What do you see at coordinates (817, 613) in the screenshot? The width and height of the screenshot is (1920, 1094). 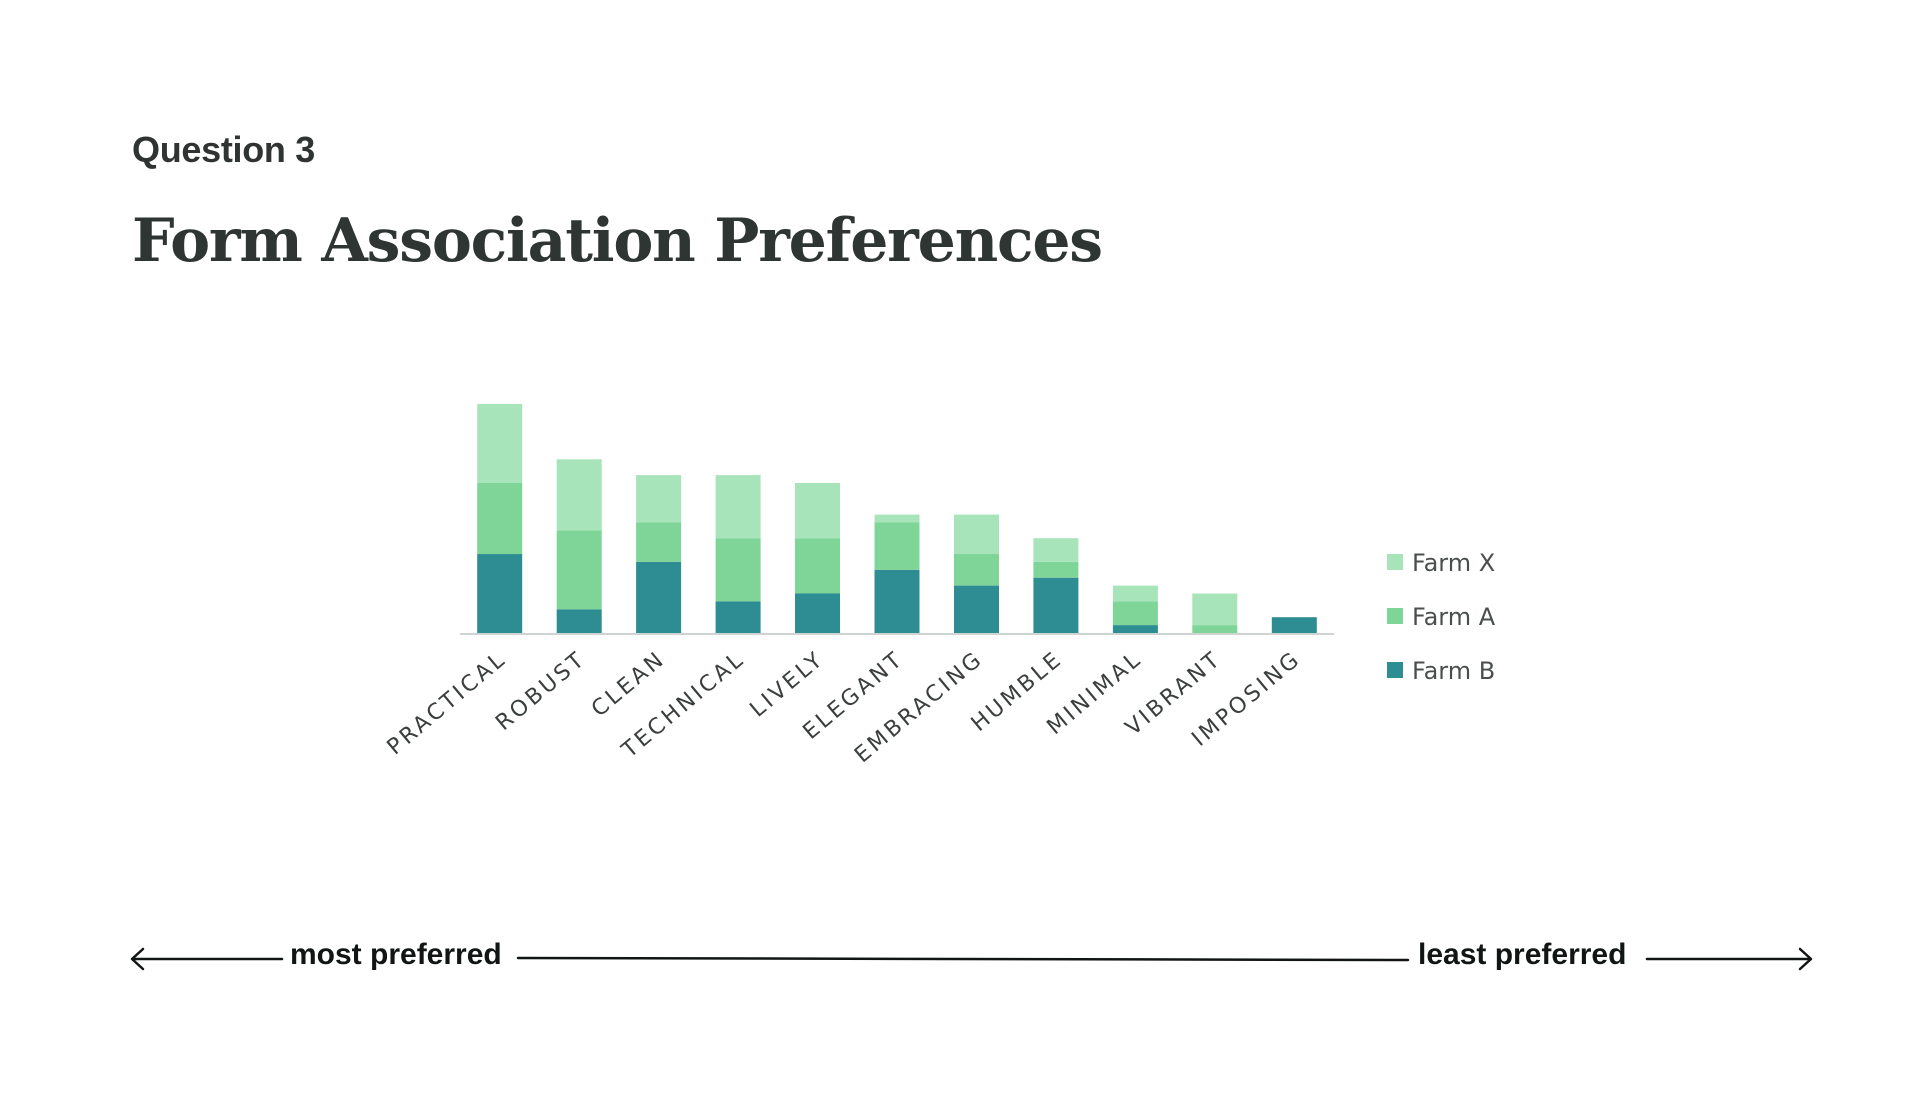 I see `bar-lively-farm-b` at bounding box center [817, 613].